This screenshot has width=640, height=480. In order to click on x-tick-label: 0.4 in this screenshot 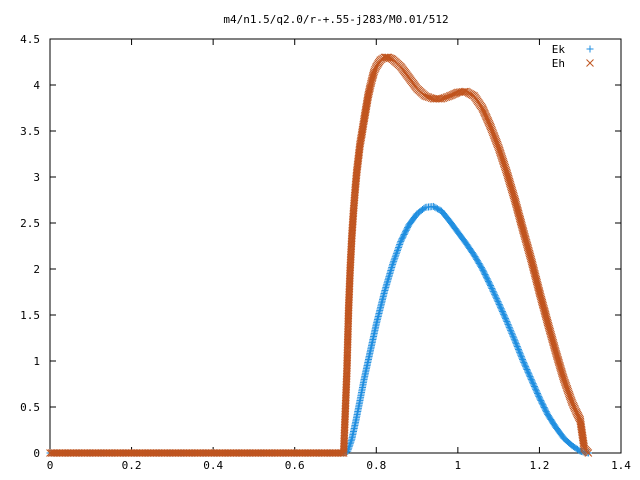, I will do `click(213, 465)`.